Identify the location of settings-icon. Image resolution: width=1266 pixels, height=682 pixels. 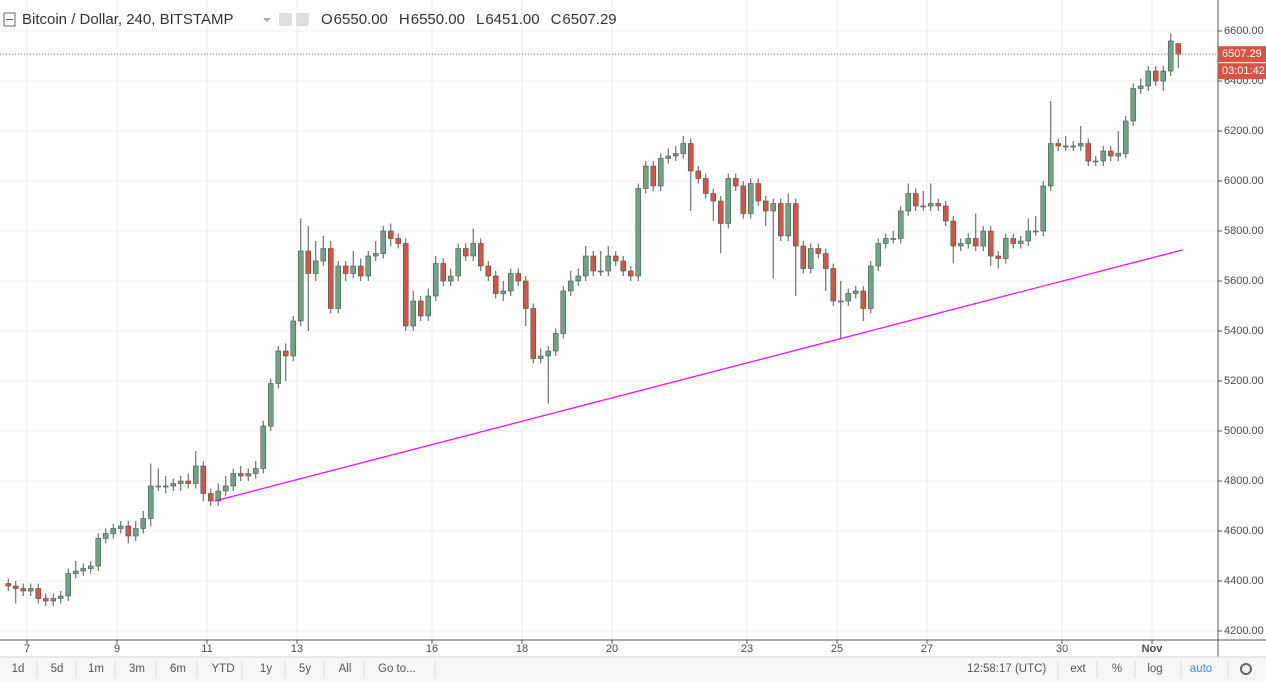
(302, 19).